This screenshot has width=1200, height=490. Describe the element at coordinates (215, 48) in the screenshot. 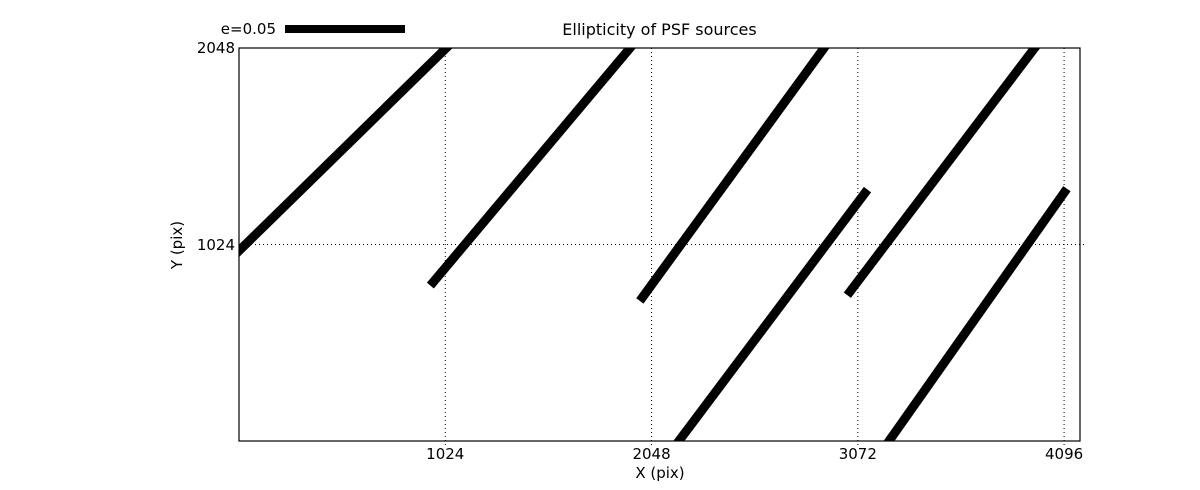

I see `y-tick-label-2048: 2048` at that location.